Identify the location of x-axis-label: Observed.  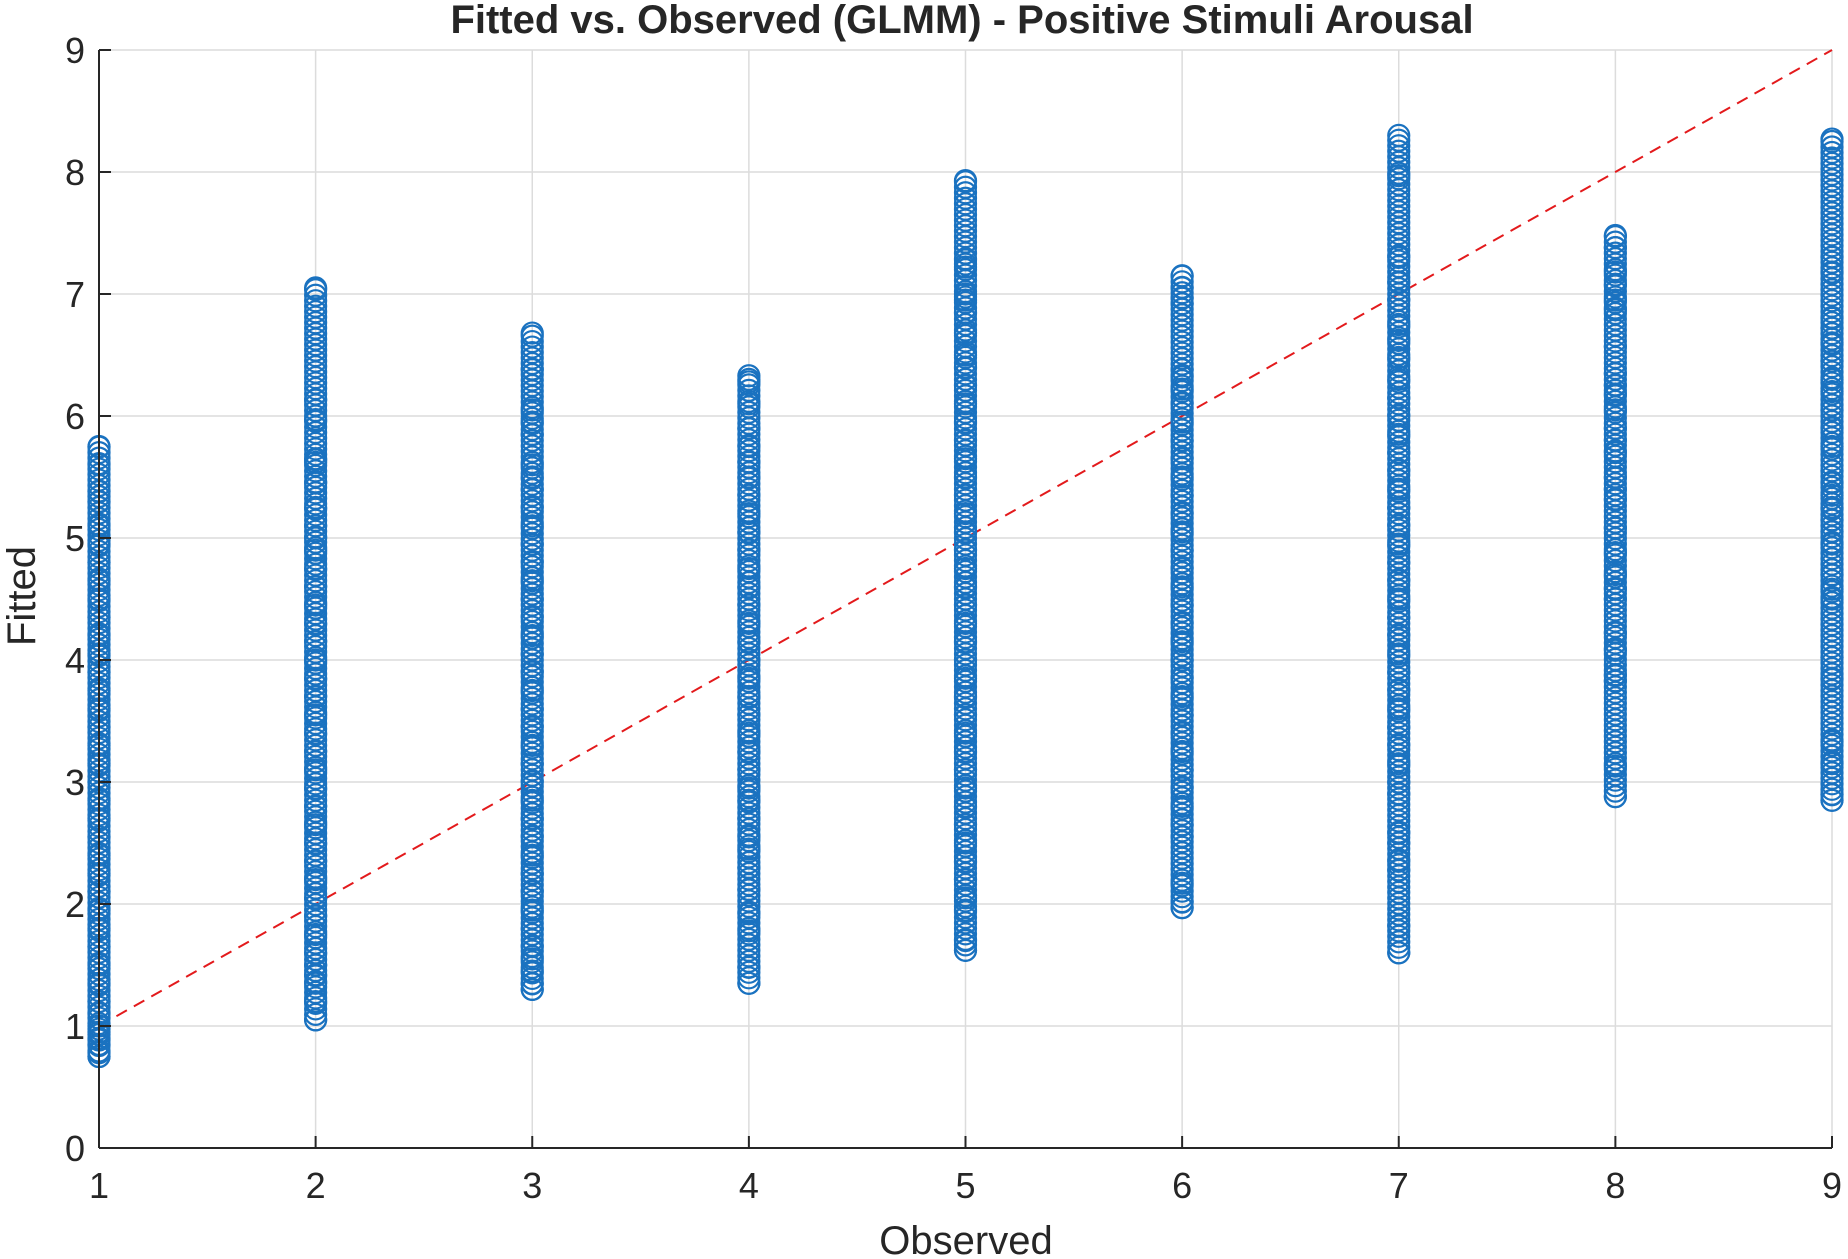
(965, 1239).